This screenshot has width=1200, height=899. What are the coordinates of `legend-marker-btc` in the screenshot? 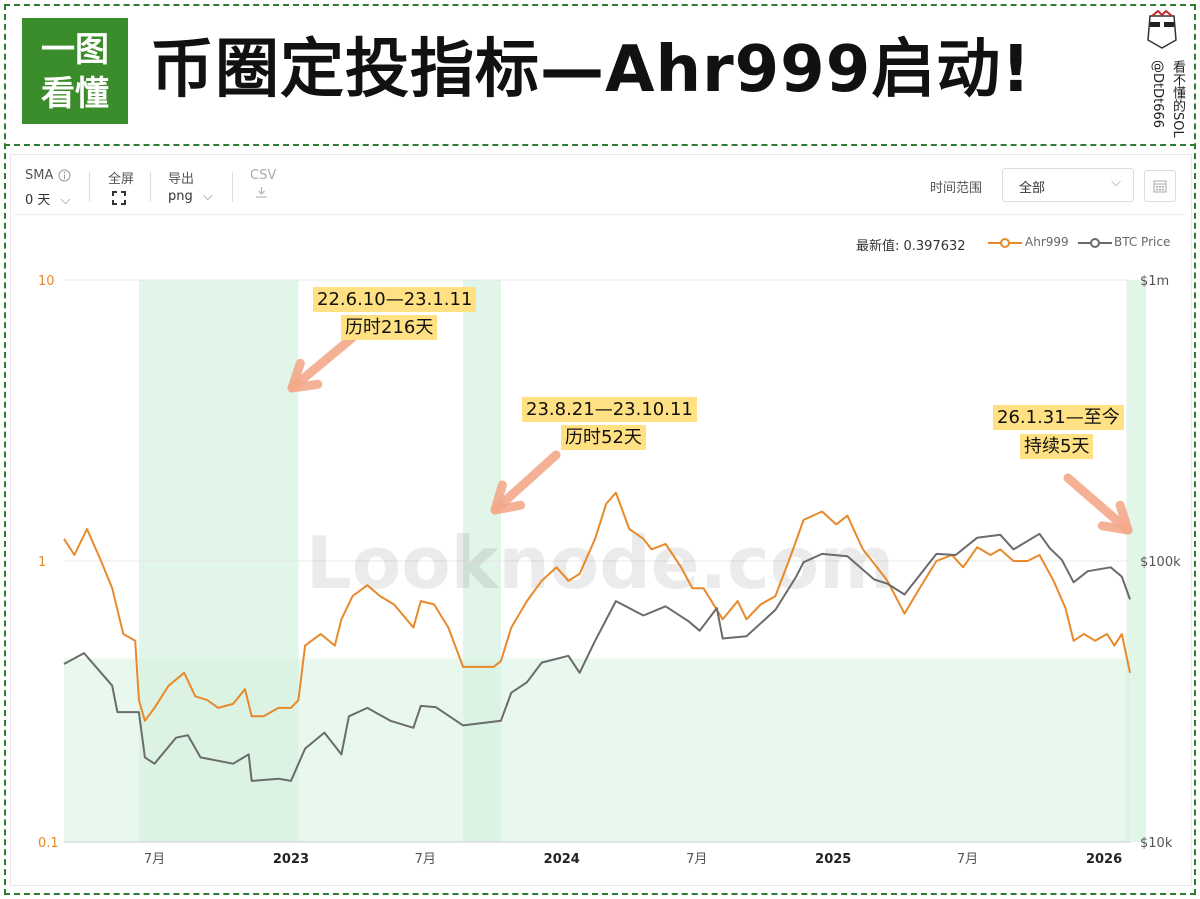 It's located at (1095, 243).